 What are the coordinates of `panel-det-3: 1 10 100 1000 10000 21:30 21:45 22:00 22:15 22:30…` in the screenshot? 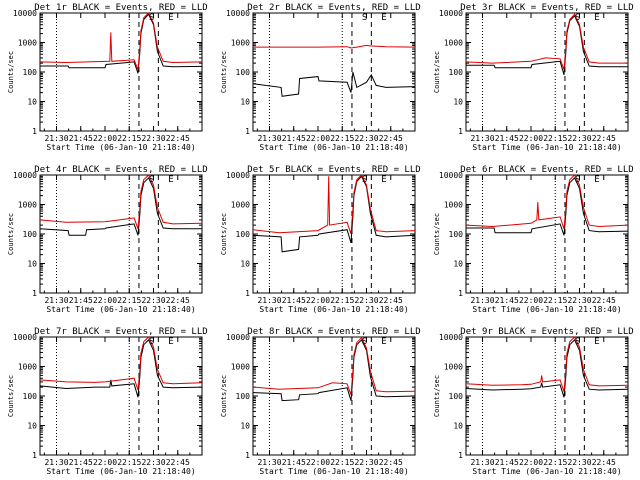 It's located at (533, 77).